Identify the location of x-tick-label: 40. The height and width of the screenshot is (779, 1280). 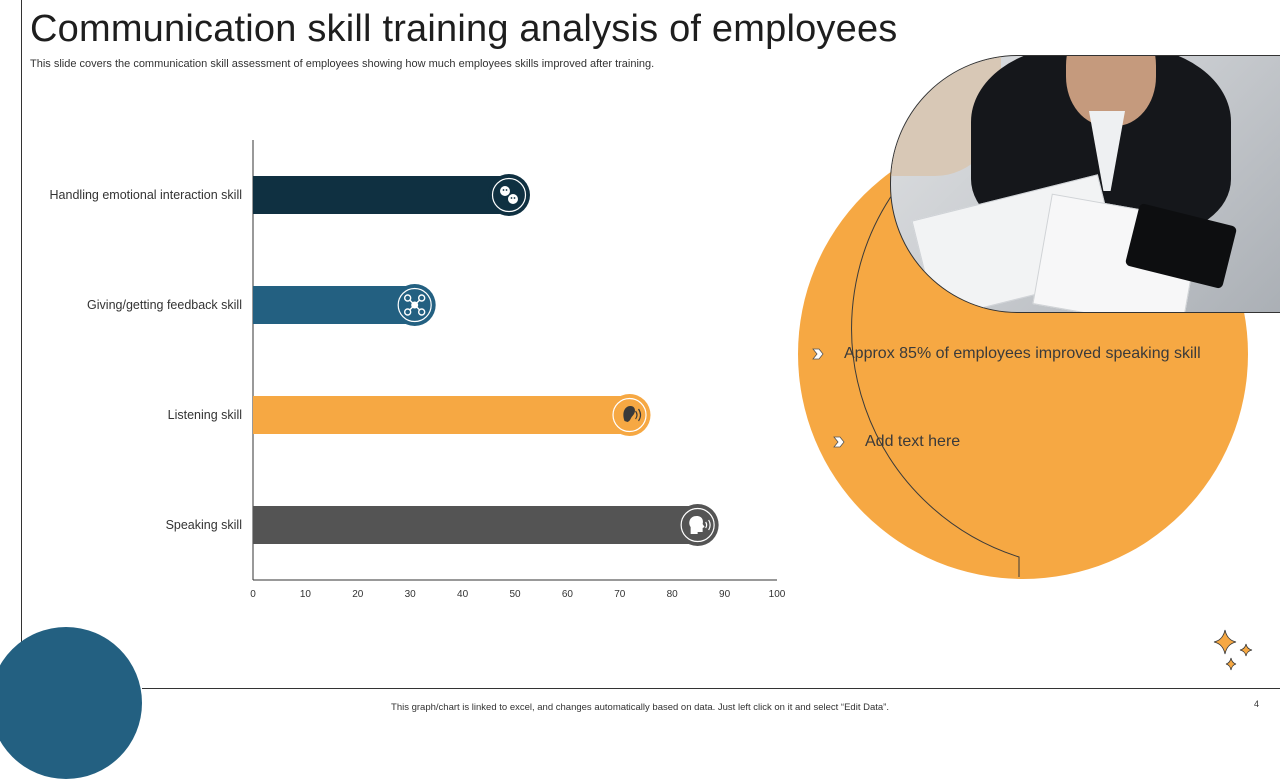
(463, 594).